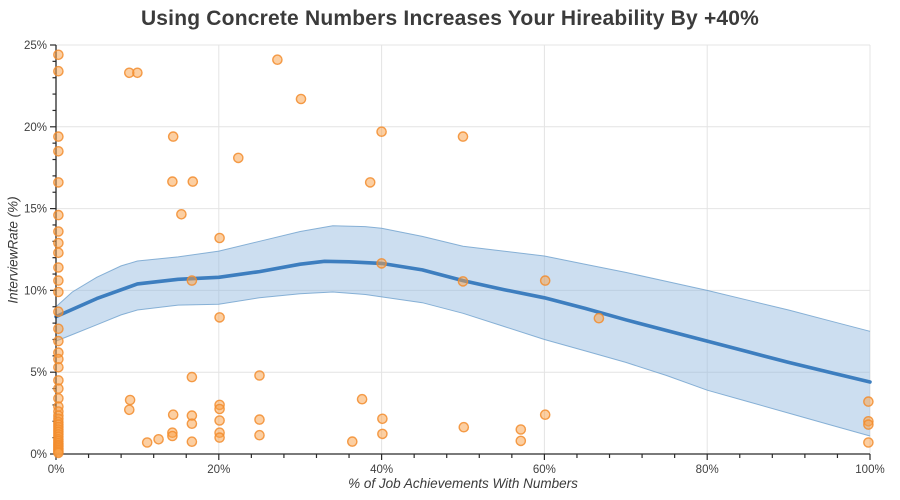 Image resolution: width=900 pixels, height=500 pixels. Describe the element at coordinates (381, 470) in the screenshot. I see `x-tick-label: 40%` at that location.